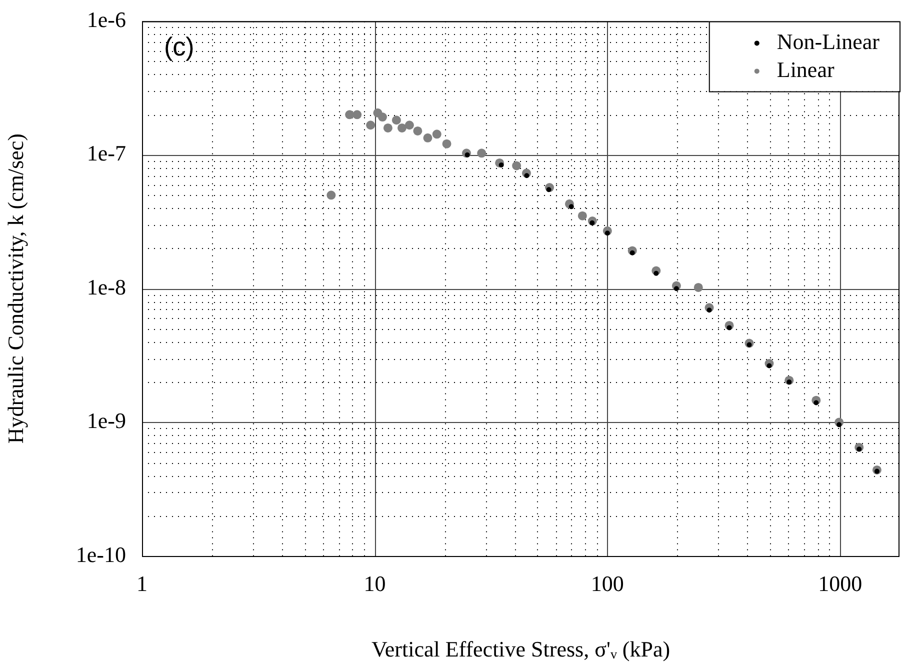 The width and height of the screenshot is (904, 668). Describe the element at coordinates (15, 289) in the screenshot. I see `y-axis-title: Hydraulic Conductivity, k (cm/sec)` at that location.